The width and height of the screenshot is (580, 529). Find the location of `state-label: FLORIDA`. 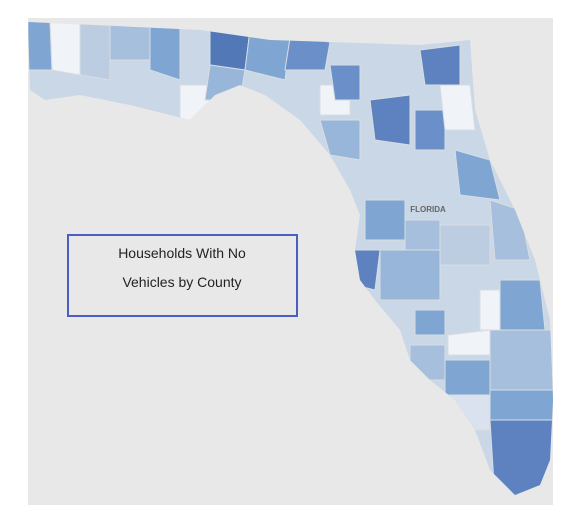

state-label: FLORIDA is located at coordinates (428, 209).